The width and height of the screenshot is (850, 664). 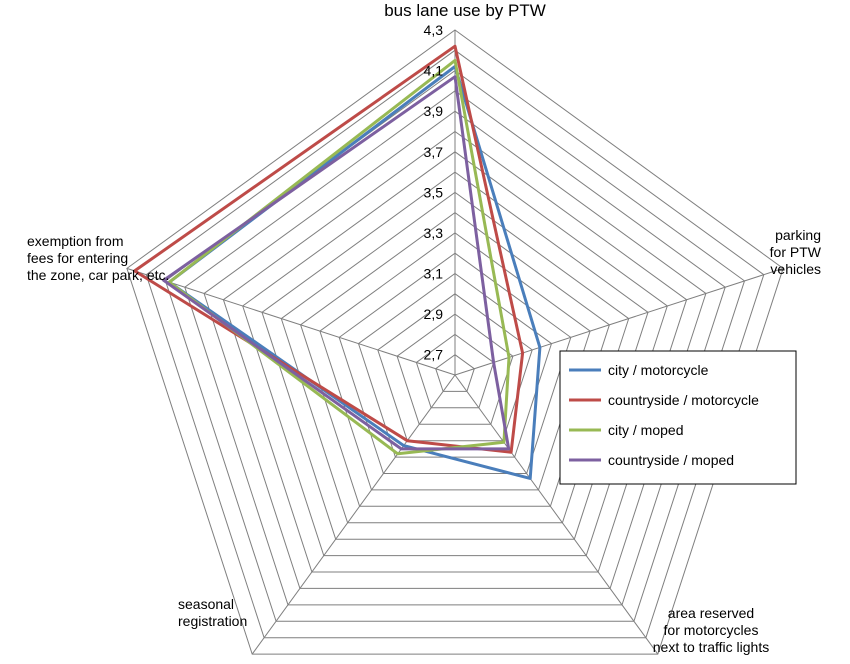 I want to click on axis-label-seasonal: seasonal registration, so click(x=213, y=612).